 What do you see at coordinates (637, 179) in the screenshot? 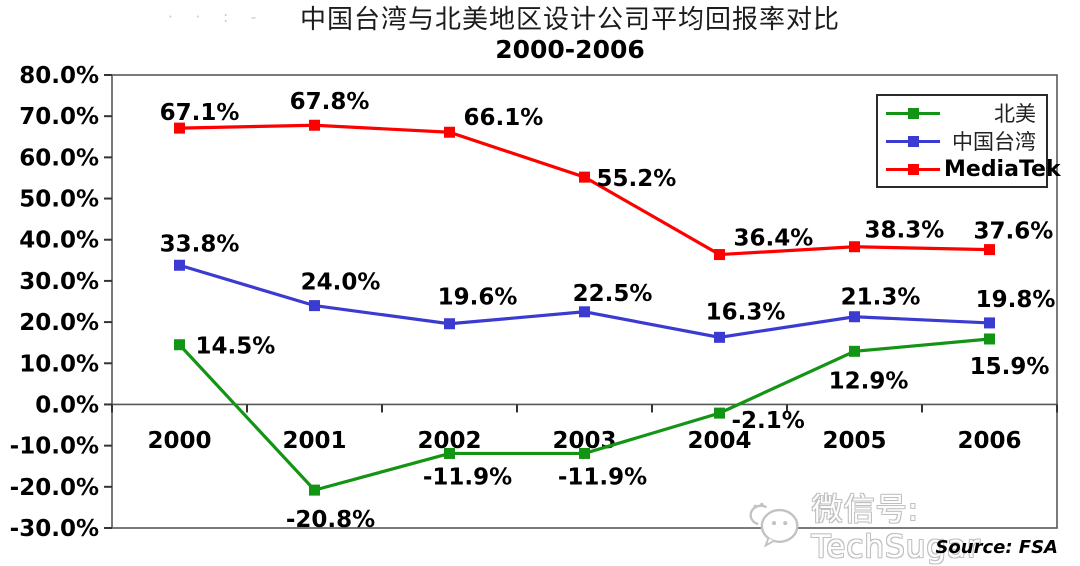
I see `data-point-label: 55.2%` at bounding box center [637, 179].